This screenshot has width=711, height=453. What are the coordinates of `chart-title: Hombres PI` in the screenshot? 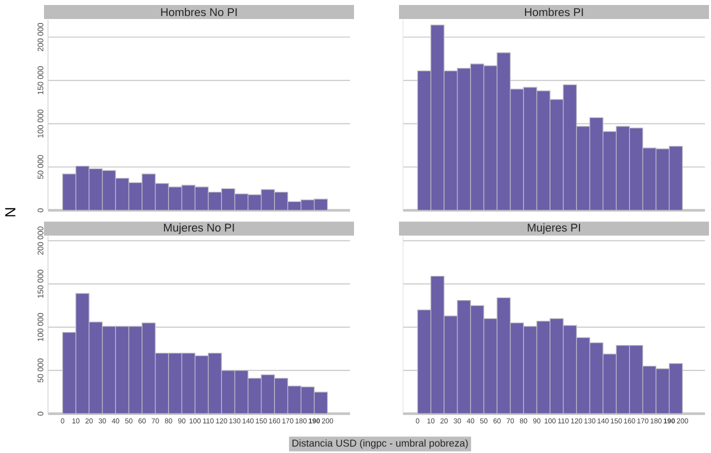 It's located at (554, 12).